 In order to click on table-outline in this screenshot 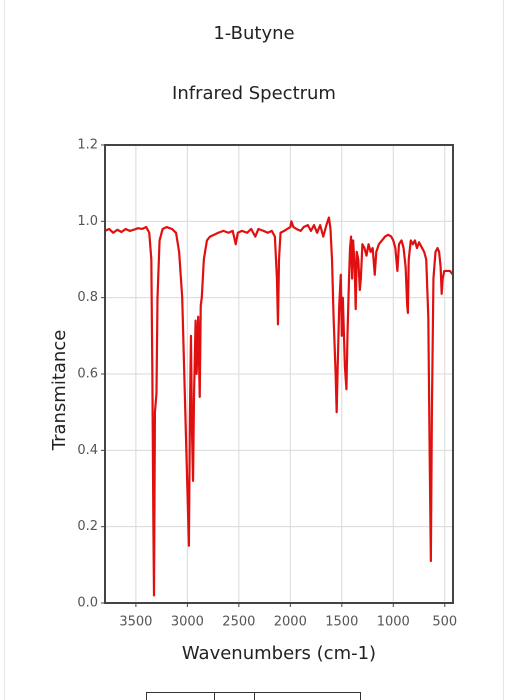, I will do `click(253, 696)`.